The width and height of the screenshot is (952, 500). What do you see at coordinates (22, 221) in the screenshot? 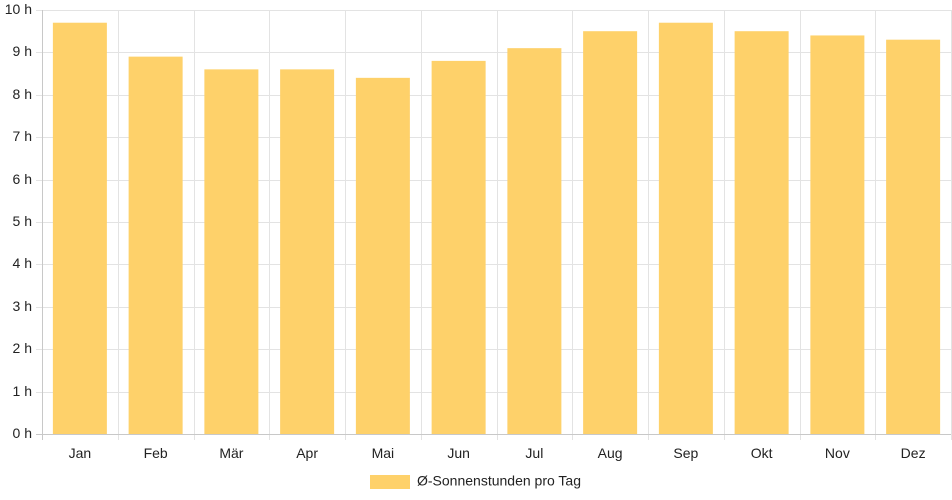
I see `y-tick-label: 5 h` at bounding box center [22, 221].